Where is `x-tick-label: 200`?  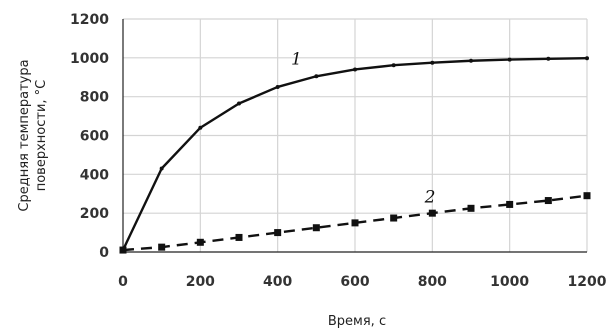 x-tick-label: 200 is located at coordinates (200, 282).